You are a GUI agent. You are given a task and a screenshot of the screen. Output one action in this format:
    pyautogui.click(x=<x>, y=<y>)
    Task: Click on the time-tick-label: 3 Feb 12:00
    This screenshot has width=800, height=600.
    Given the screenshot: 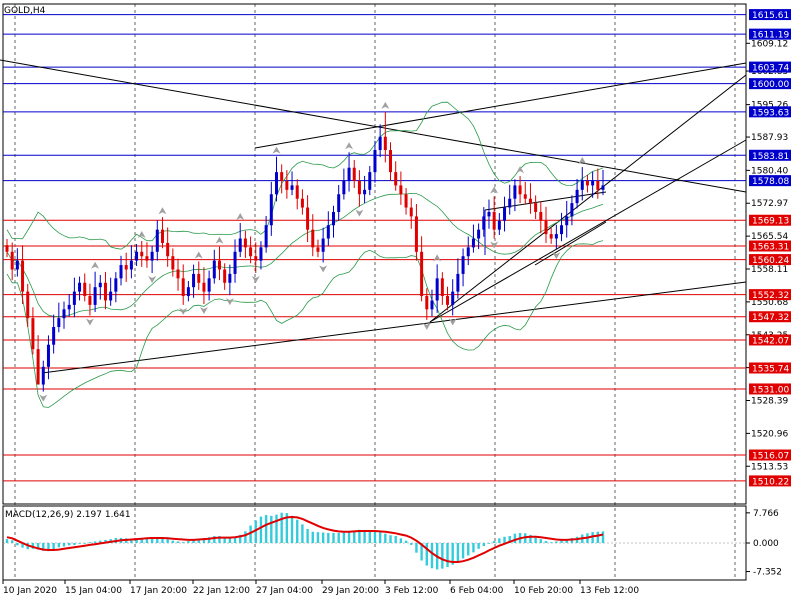 What is the action you would take?
    pyautogui.click(x=412, y=591)
    